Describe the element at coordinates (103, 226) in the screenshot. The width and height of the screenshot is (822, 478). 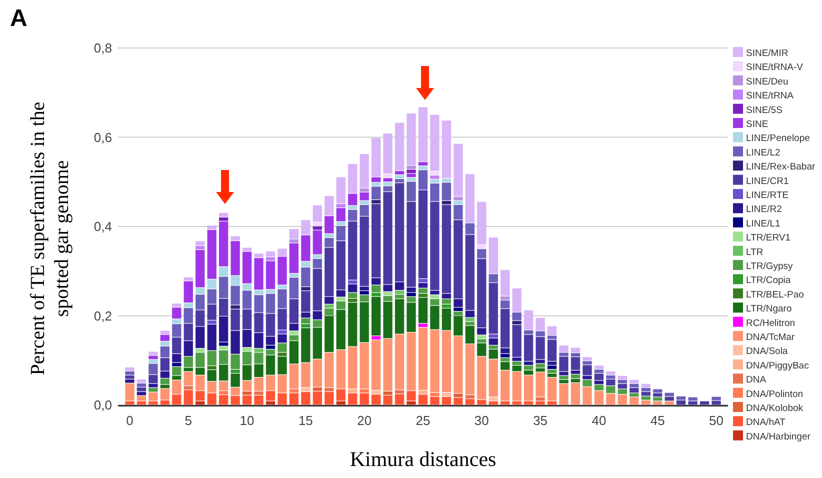
I see `y-tick-label: 0,4` at that location.